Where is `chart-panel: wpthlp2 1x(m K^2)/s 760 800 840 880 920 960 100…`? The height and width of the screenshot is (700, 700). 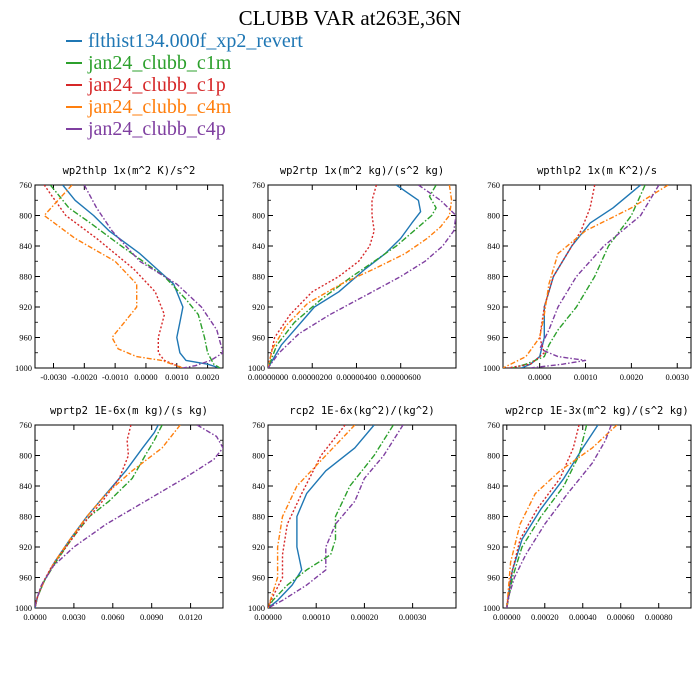
chart-panel: wpthlp2 1x(m K^2)/s 760 800 840 880 920 960 100… is located at coordinates (587, 273).